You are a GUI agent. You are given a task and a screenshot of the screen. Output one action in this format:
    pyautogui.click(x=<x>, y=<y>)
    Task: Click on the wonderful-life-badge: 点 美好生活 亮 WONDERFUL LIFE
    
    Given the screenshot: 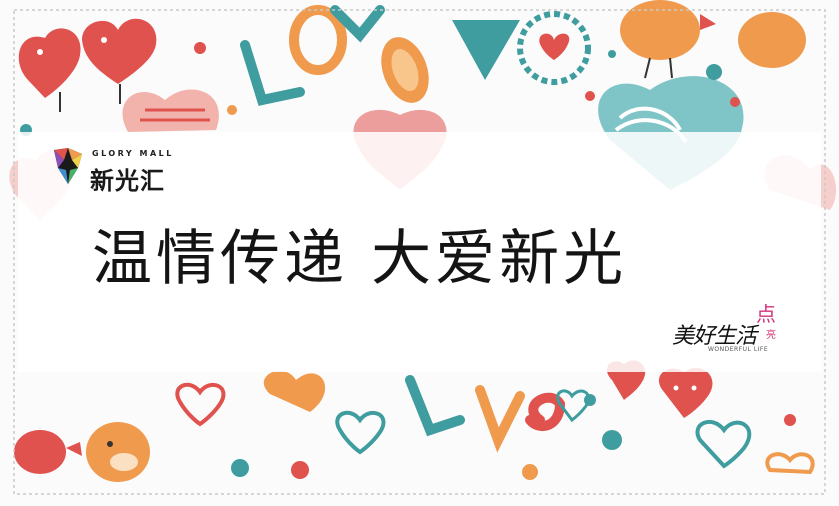 What is the action you would take?
    pyautogui.click(x=727, y=328)
    